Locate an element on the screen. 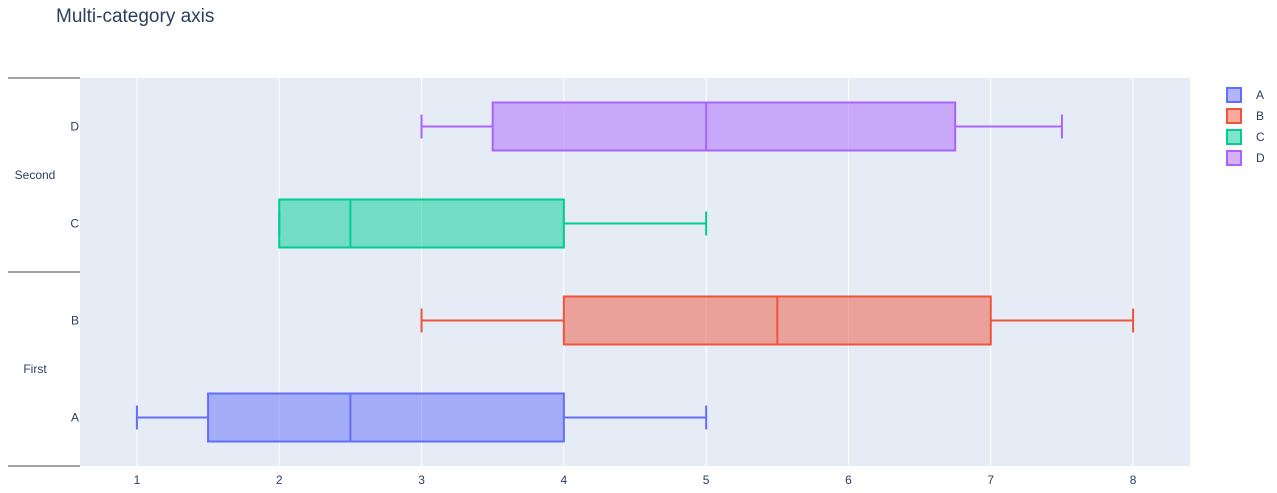 Image resolution: width=1277 pixels, height=493 pixels. chart-title: Multi-category axis is located at coordinates (135, 16).